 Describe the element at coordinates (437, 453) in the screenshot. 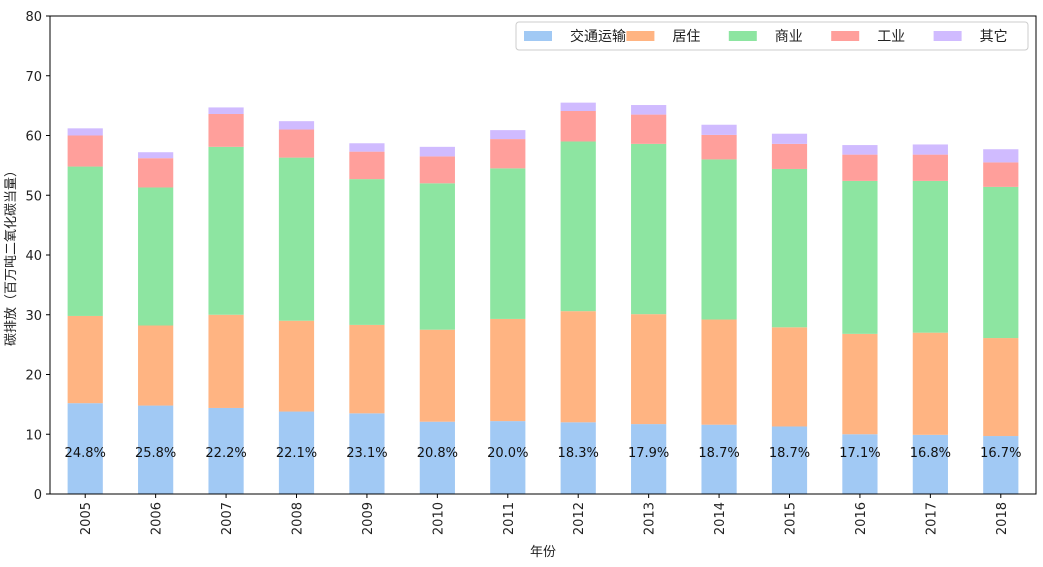

I see `share-label-2010: 20.8%` at that location.